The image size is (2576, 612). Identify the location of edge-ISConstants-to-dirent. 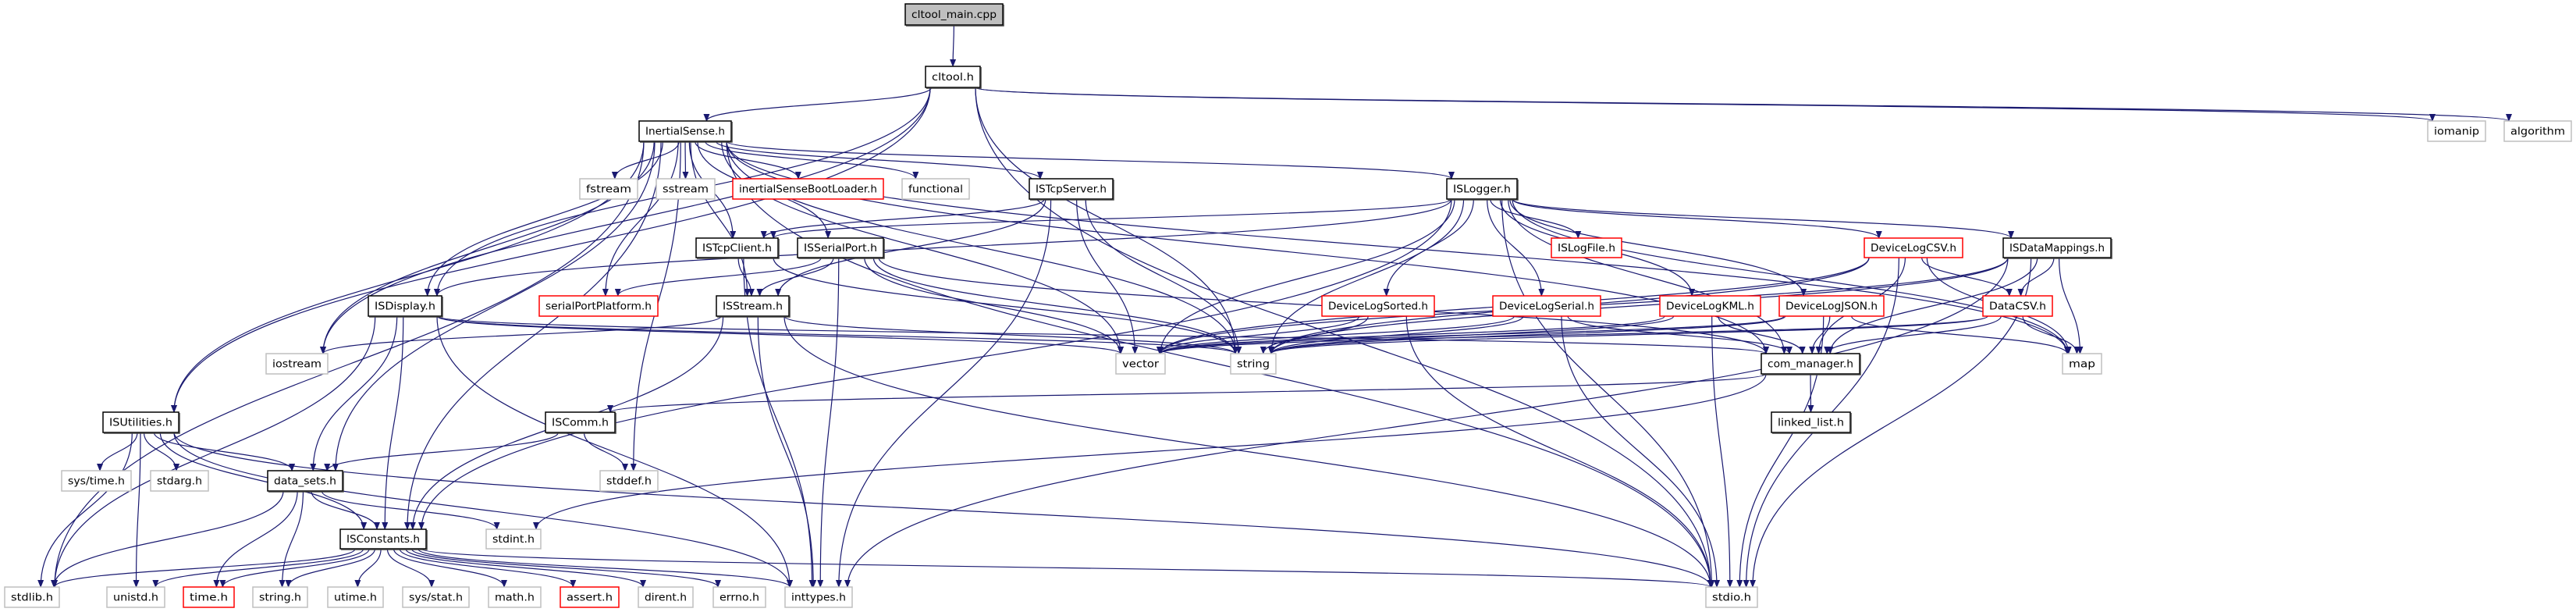
(526, 568).